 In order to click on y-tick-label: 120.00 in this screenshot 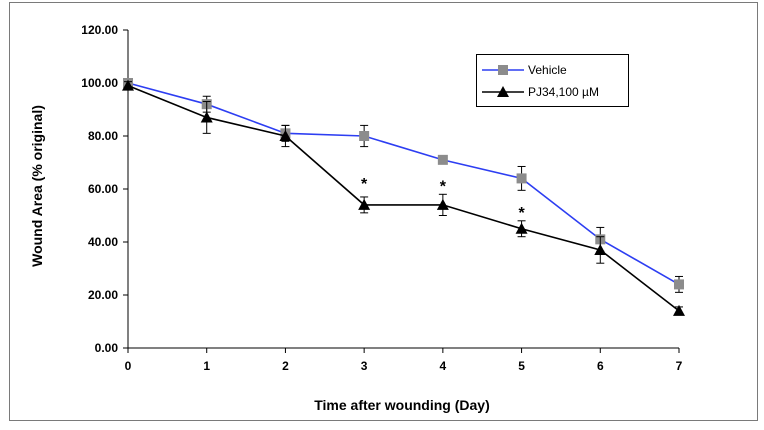, I will do `click(99, 30)`.